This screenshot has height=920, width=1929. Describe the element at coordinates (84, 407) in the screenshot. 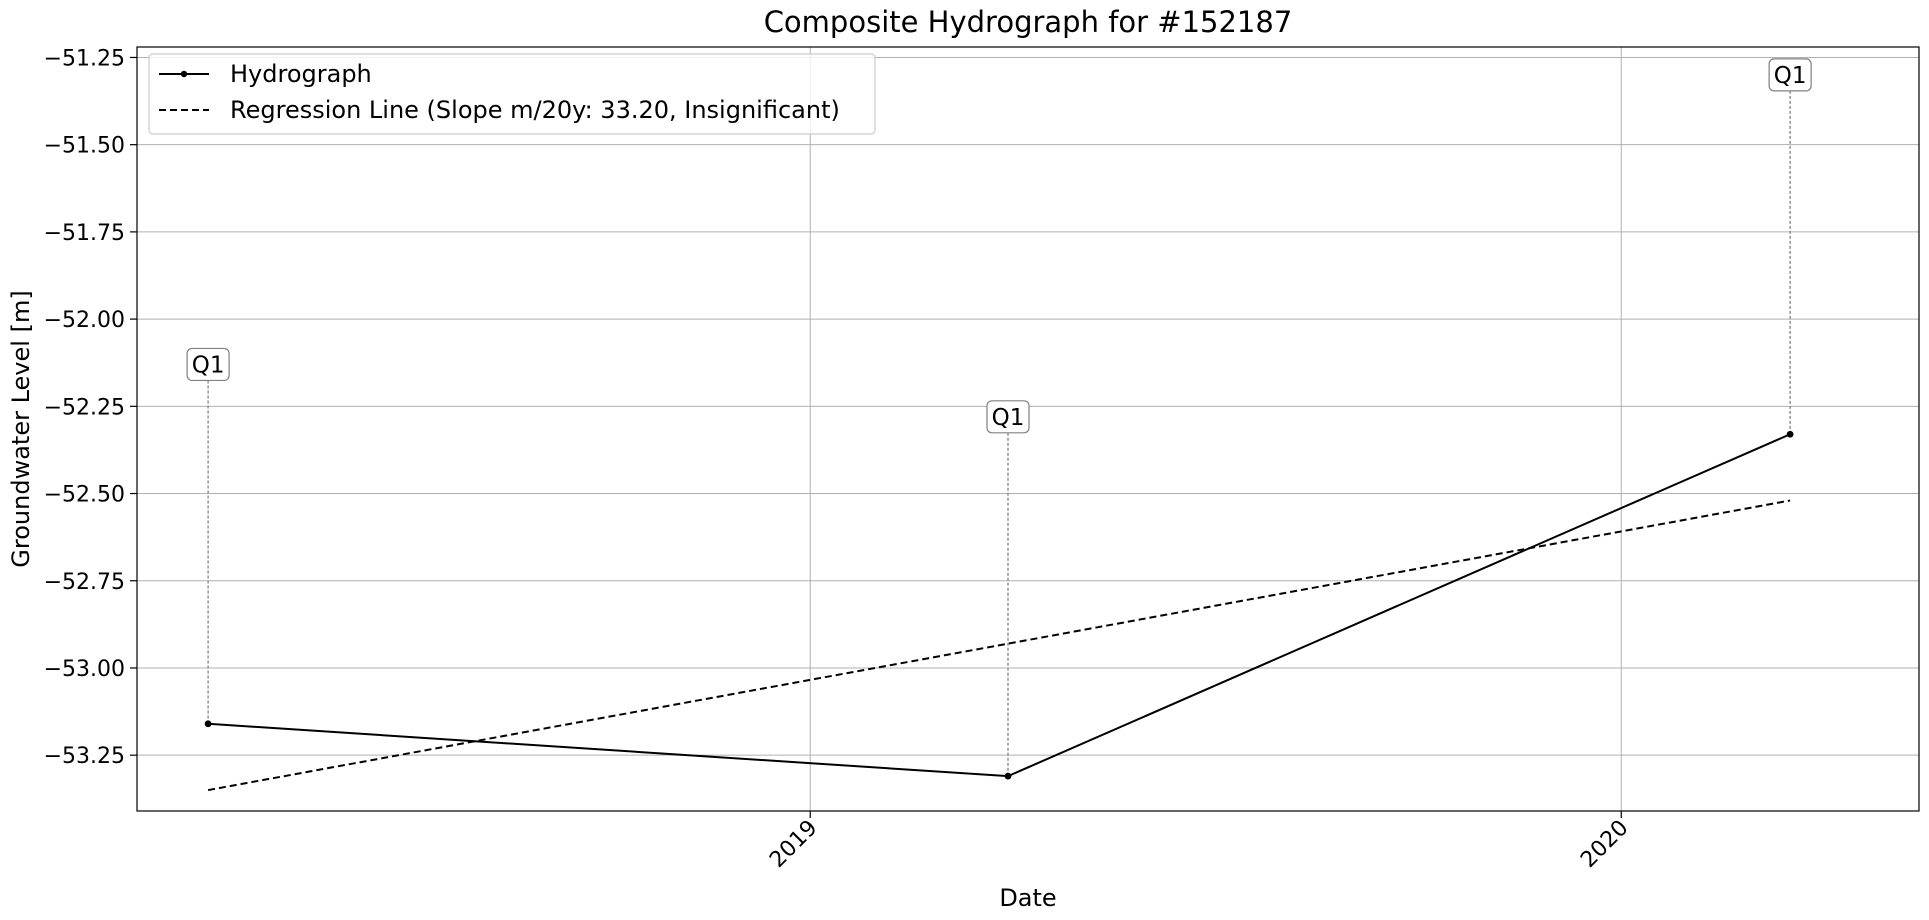

I see `y-tick-label: −52.25` at that location.